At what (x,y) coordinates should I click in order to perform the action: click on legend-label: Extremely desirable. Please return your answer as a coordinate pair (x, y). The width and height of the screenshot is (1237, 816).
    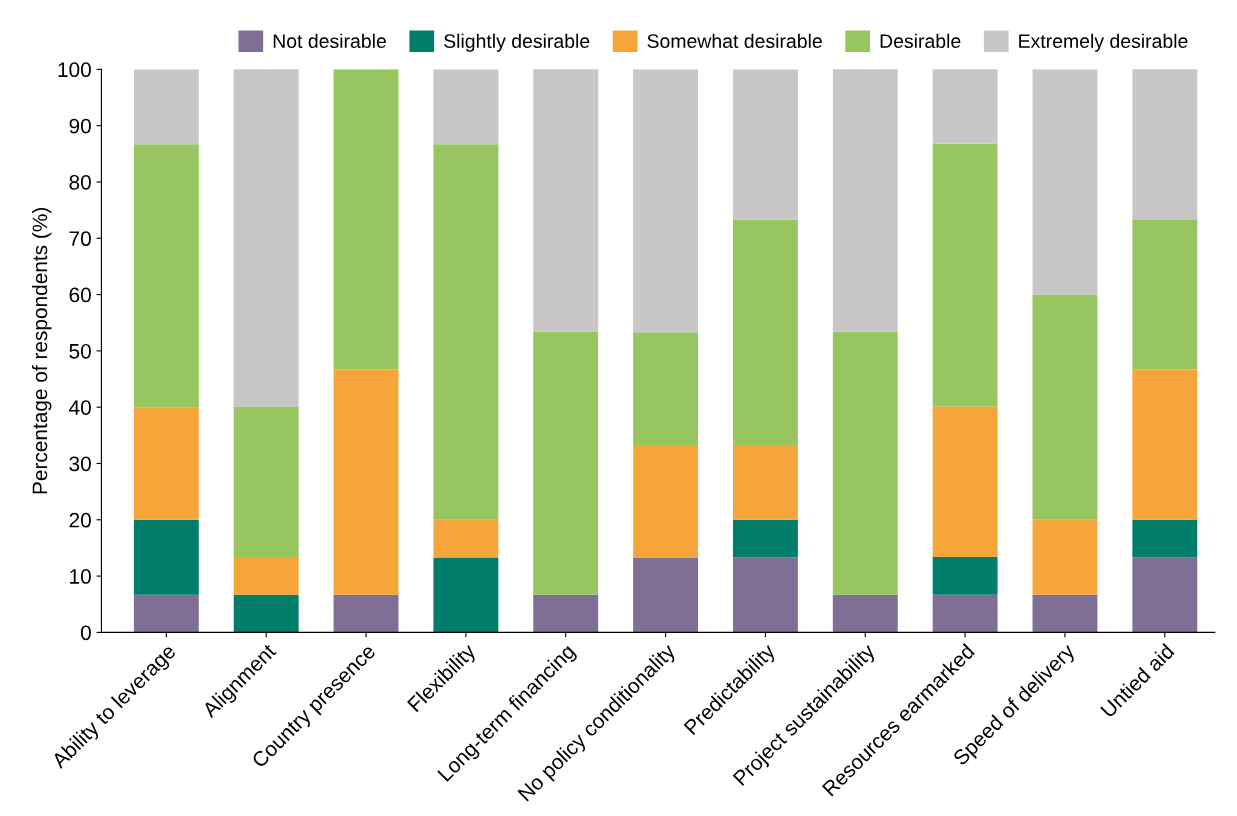
    Looking at the image, I should click on (1103, 42).